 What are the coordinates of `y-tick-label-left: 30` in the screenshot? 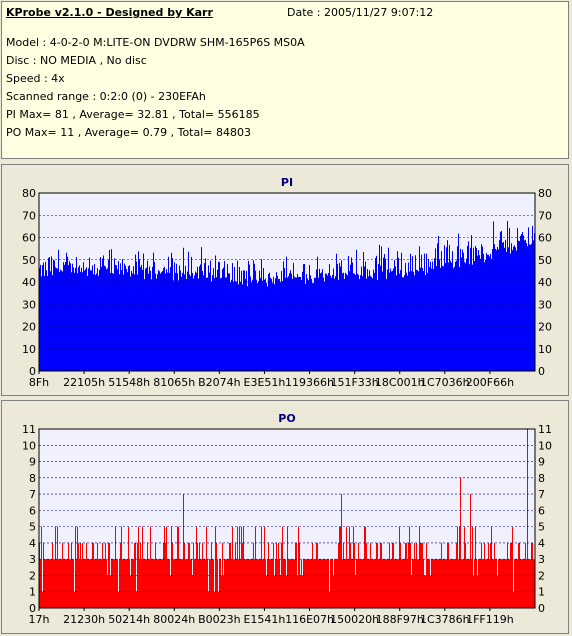 It's located at (29, 304).